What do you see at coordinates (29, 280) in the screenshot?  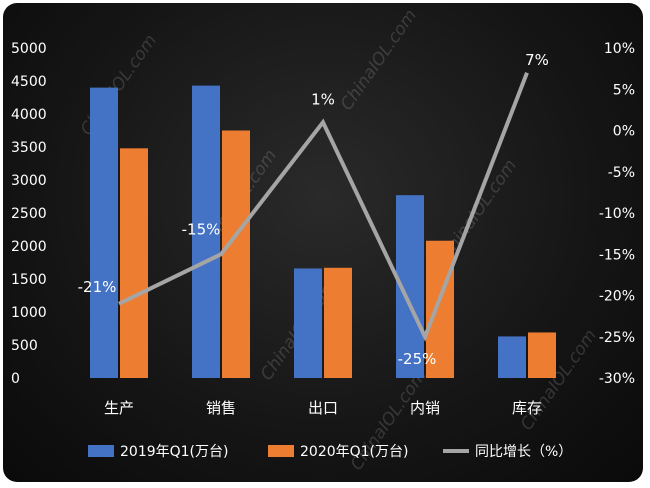 I see `left-tick-label: 1500` at bounding box center [29, 280].